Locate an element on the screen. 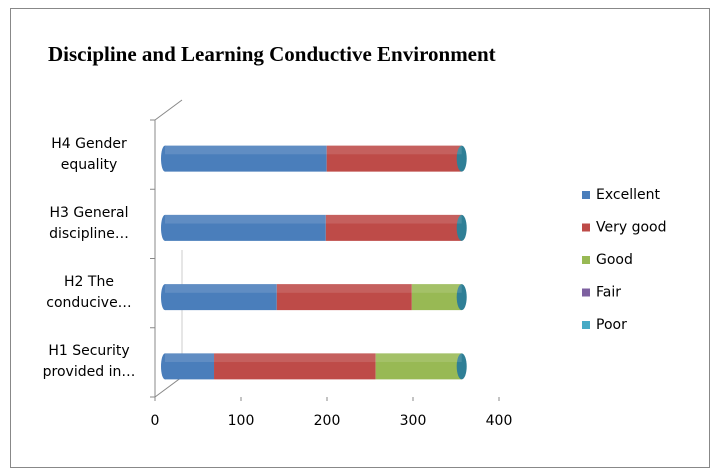  x-tick-label: 0 is located at coordinates (155, 421).